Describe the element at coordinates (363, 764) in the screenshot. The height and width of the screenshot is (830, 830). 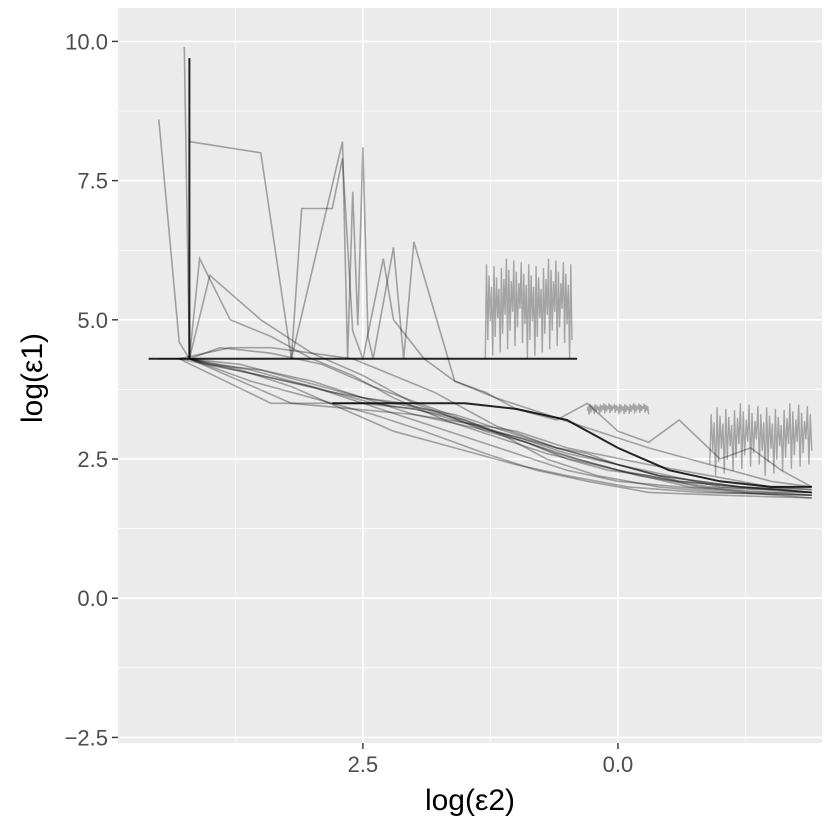
I see `x-tick-label: 2.5` at that location.